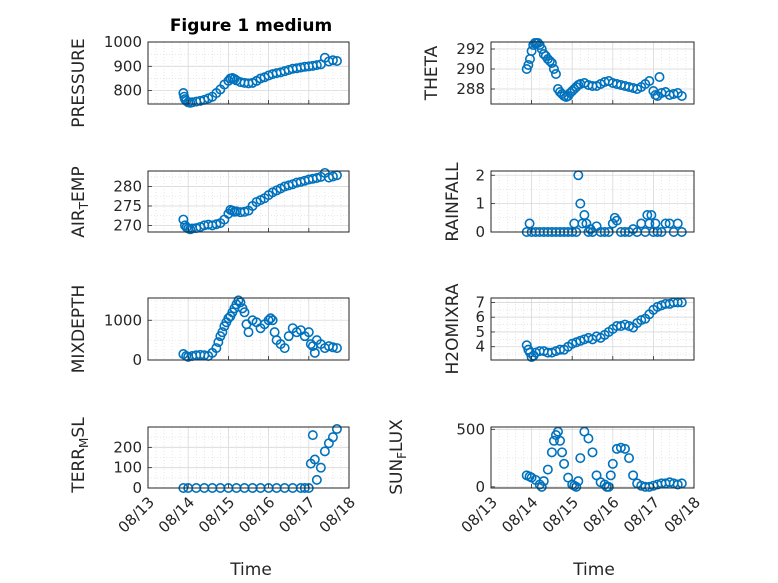 The image size is (778, 583). What do you see at coordinates (123, 42) in the screenshot?
I see `ytick-label-pressure: 1000` at bounding box center [123, 42].